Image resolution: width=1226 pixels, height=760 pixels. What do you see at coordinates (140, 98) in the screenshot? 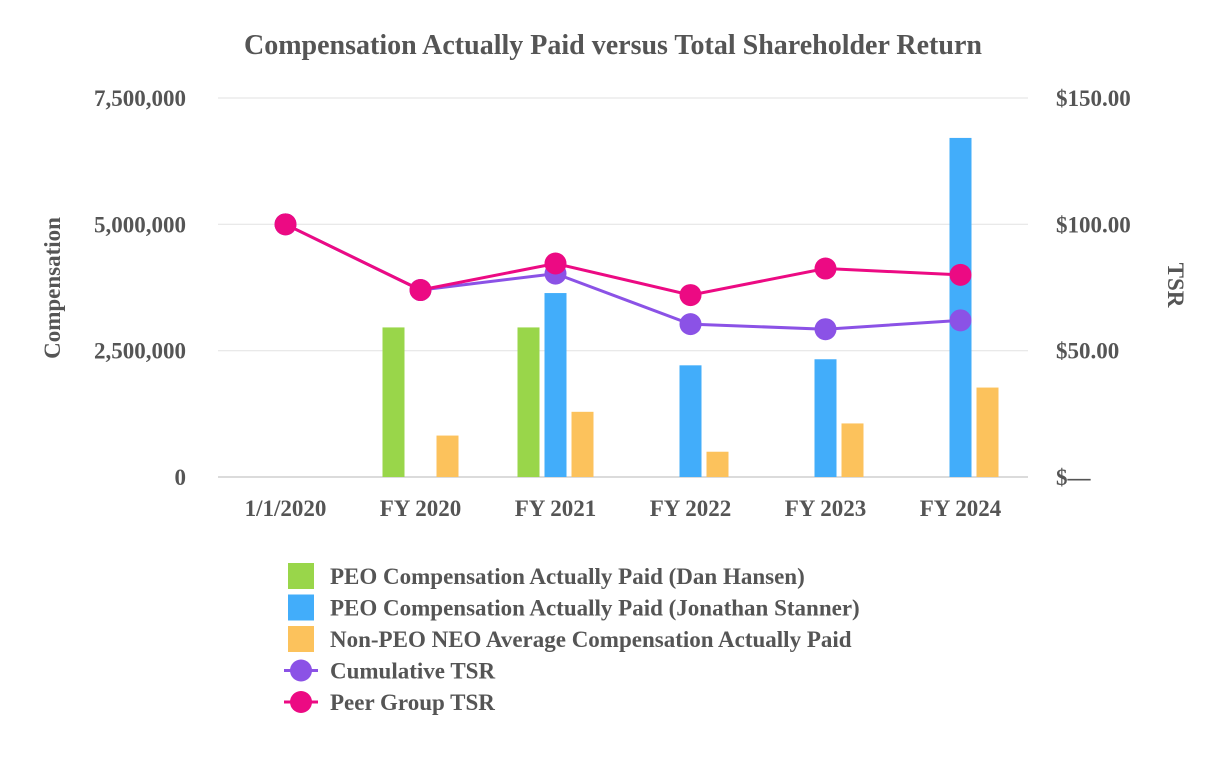
I see `left-tick-label: 7,500,000` at bounding box center [140, 98].